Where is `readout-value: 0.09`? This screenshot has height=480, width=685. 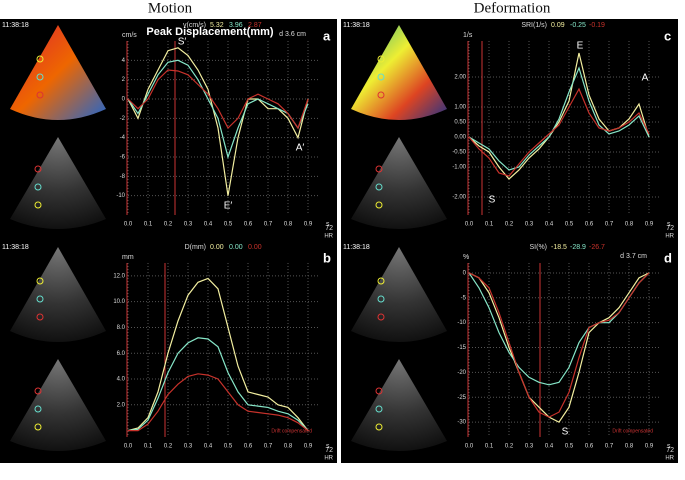
readout-value: 0.09 is located at coordinates (558, 25).